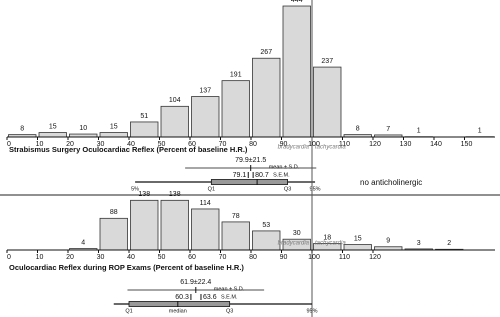 Image resolution: width=500 pixels, height=317 pixels. Describe the element at coordinates (83, 242) in the screenshot. I see `bar-label: 4` at that location.